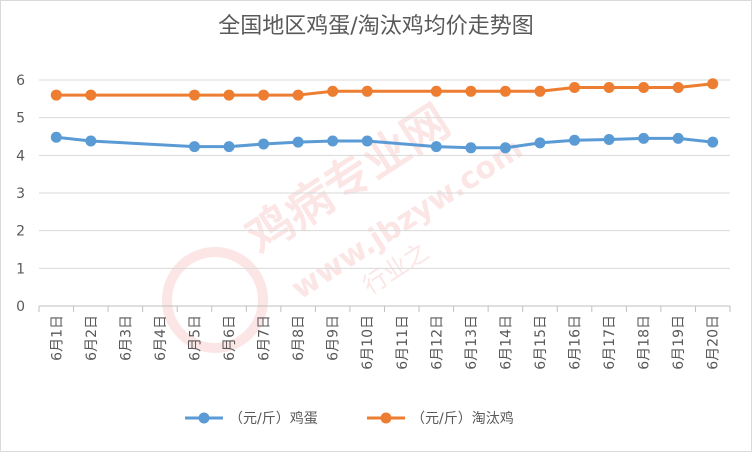 The width and height of the screenshot is (752, 452). What do you see at coordinates (161, 338) in the screenshot?
I see `x-tick-label: 6月4日` at bounding box center [161, 338].